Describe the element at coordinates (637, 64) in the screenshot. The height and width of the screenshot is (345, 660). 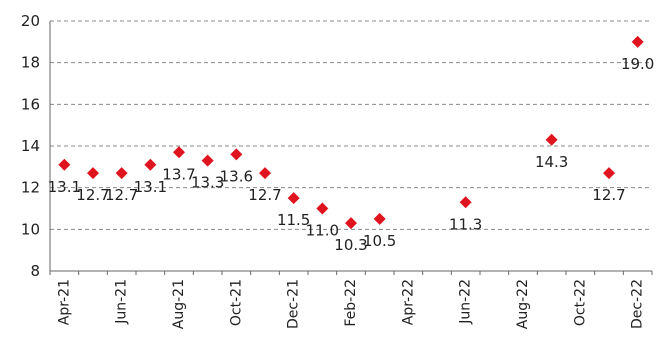
I see `data-label: 19.0` at that location.